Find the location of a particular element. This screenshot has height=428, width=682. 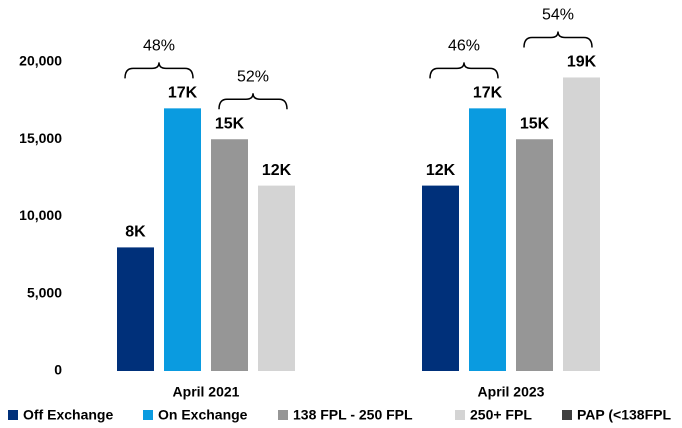

annotation: 46% is located at coordinates (464, 46).